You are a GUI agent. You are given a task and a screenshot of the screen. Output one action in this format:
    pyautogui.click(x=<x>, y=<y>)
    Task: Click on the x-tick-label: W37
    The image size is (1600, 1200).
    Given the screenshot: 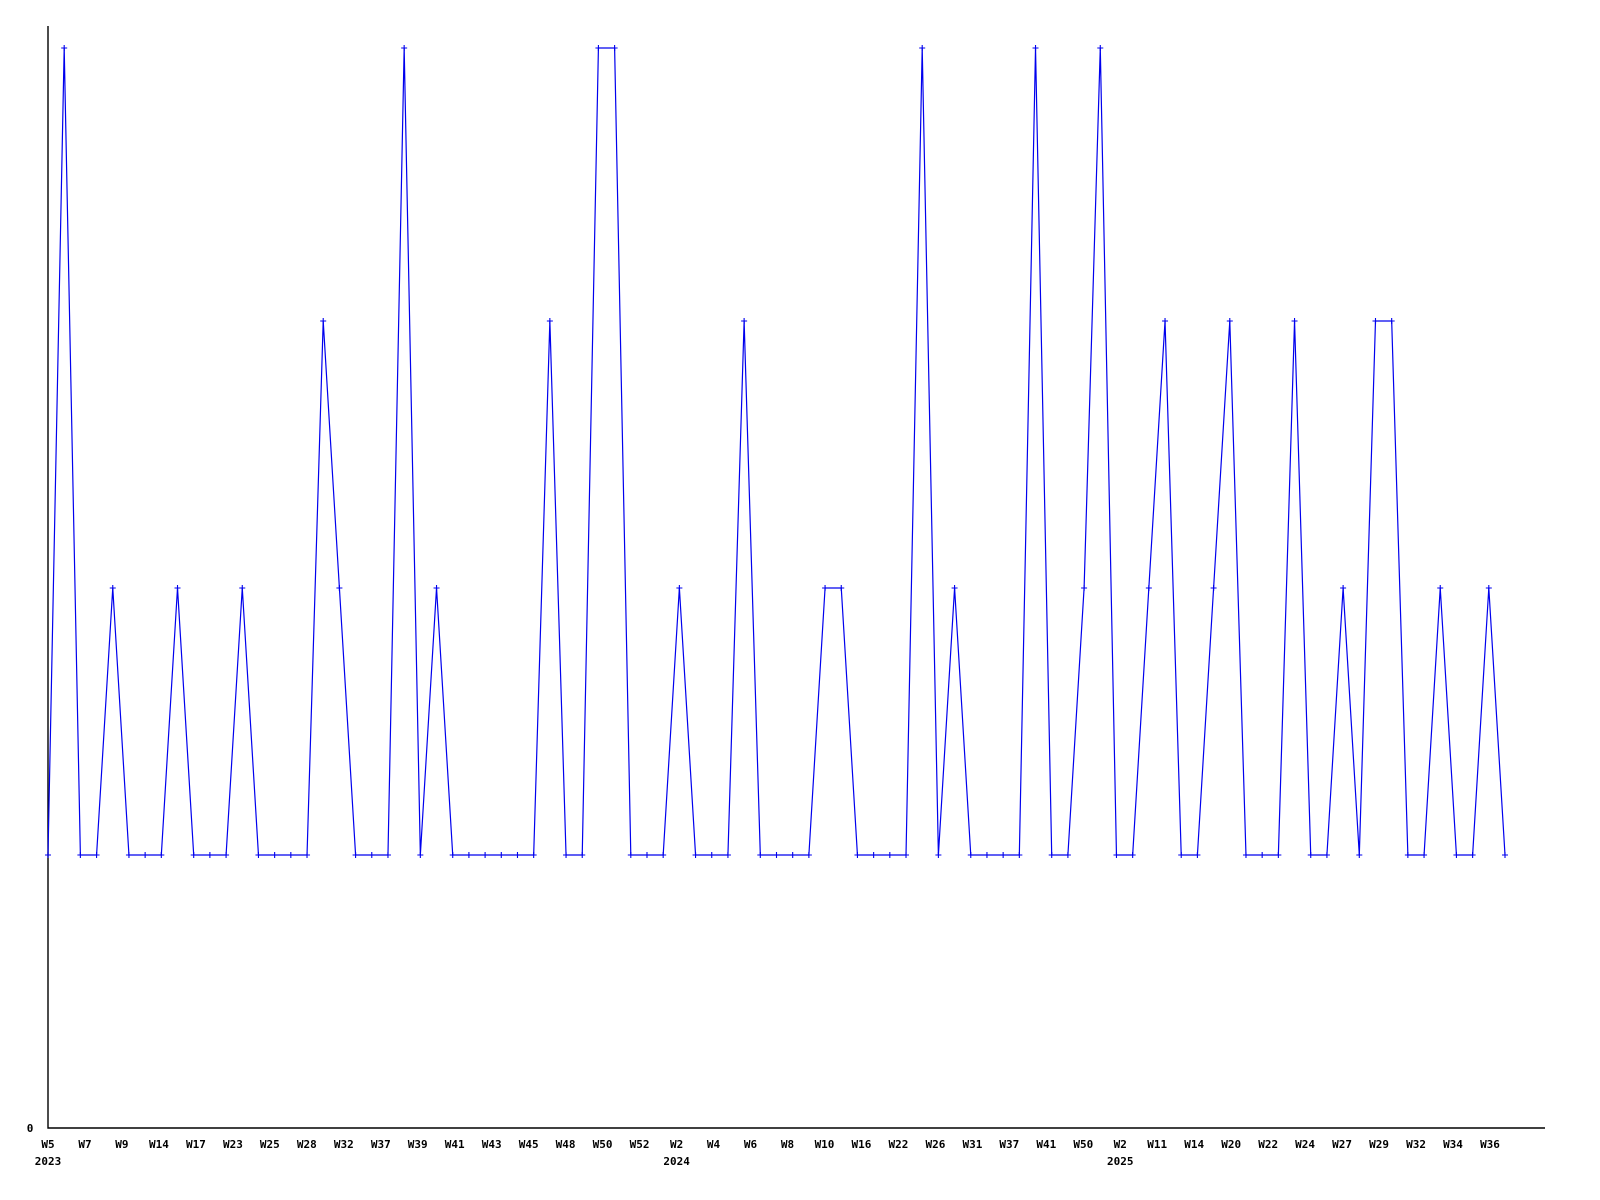 What is the action you would take?
    pyautogui.click(x=1009, y=1144)
    